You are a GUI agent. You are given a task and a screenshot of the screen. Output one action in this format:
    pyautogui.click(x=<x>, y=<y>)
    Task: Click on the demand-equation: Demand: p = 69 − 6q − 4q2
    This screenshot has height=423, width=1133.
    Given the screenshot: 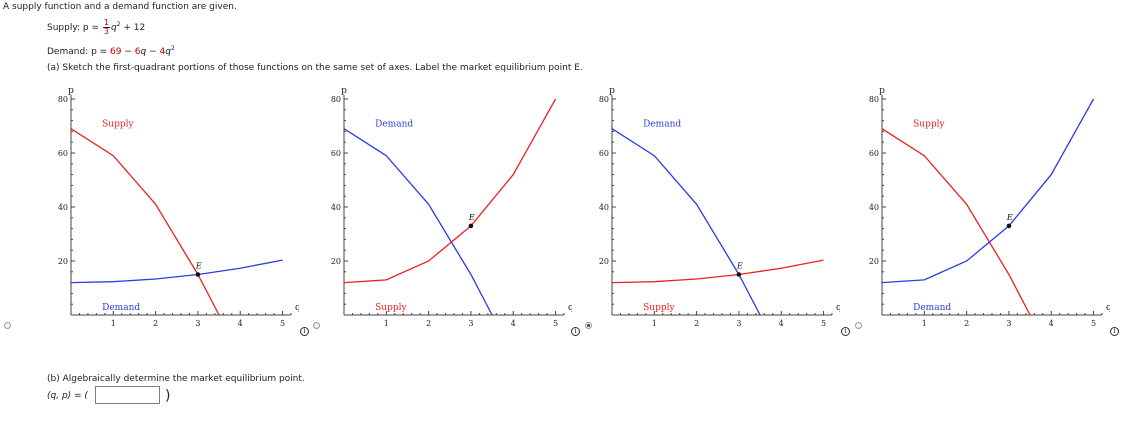 What is the action you would take?
    pyautogui.click(x=111, y=51)
    